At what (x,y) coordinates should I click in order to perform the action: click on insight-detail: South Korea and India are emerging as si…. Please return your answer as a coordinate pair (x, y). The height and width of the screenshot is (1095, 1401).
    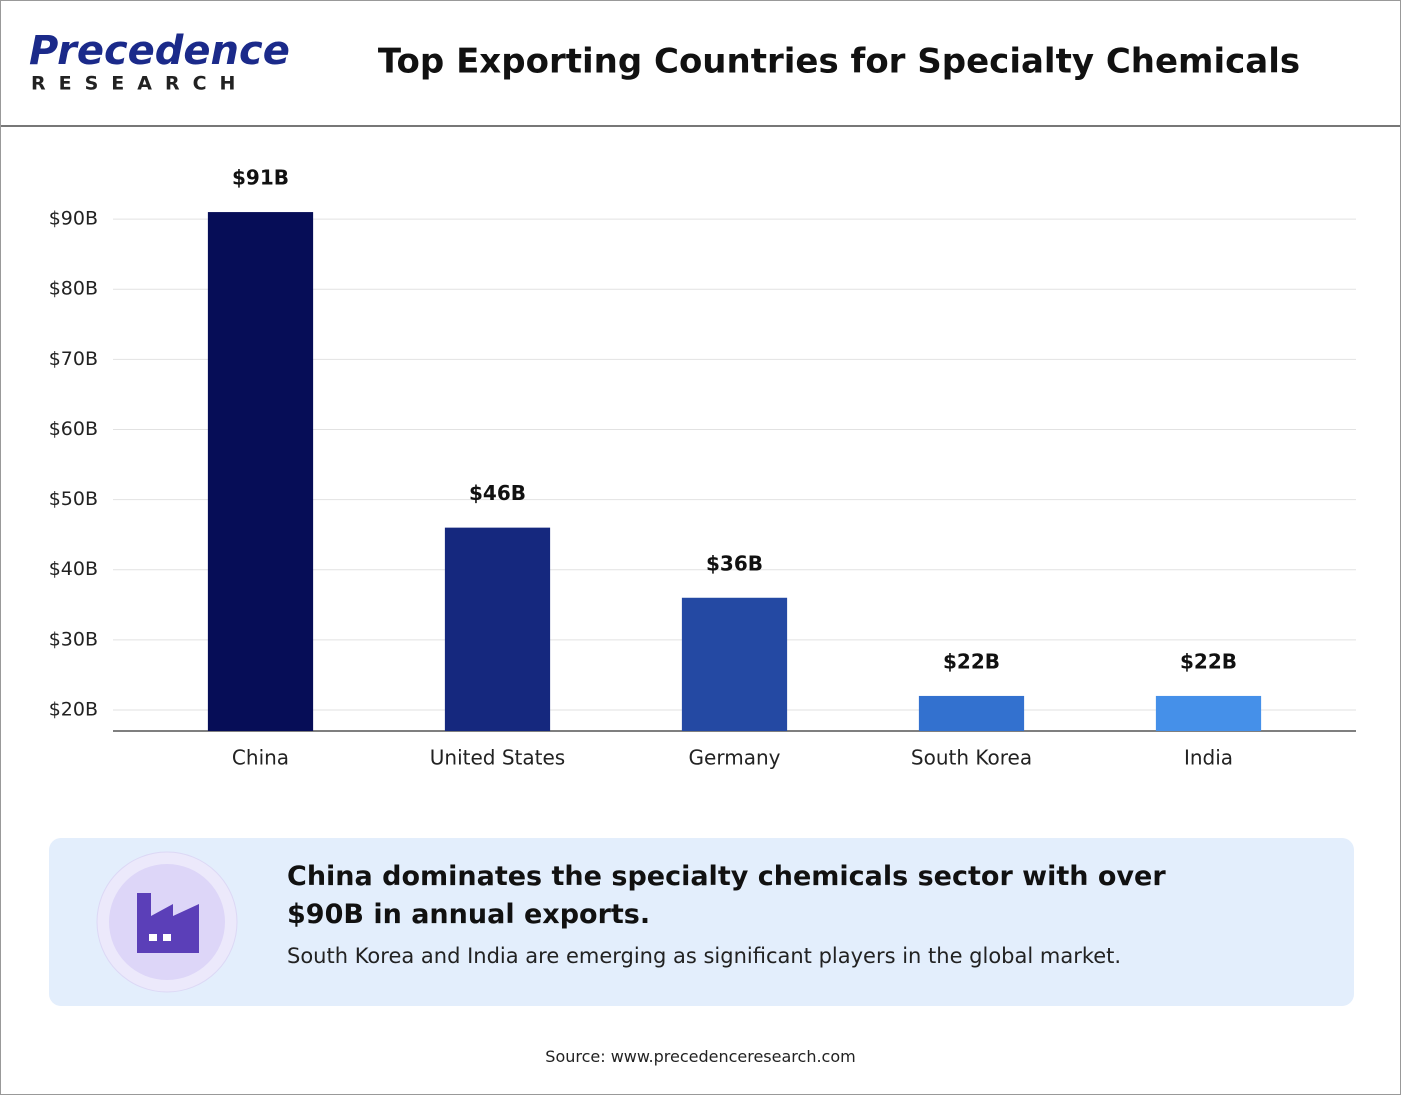
    Looking at the image, I should click on (704, 956).